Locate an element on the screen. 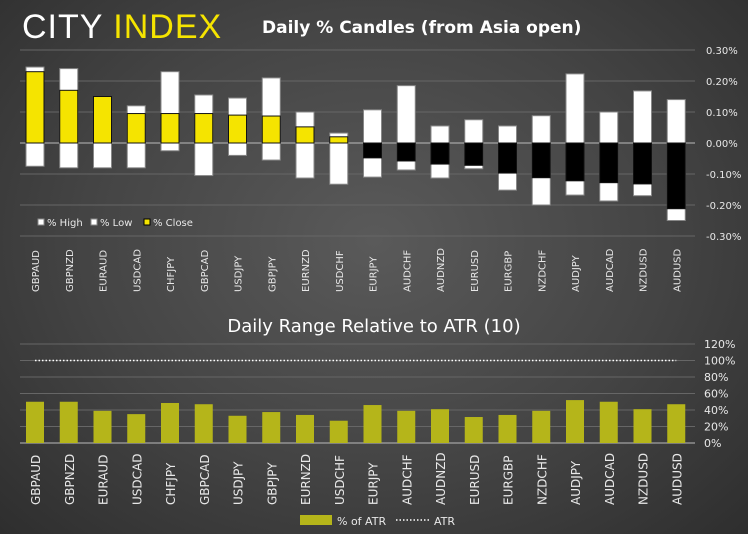 The image size is (748, 534). atr-chart-title: Daily Range Relative to ATR (10) is located at coordinates (374, 326).